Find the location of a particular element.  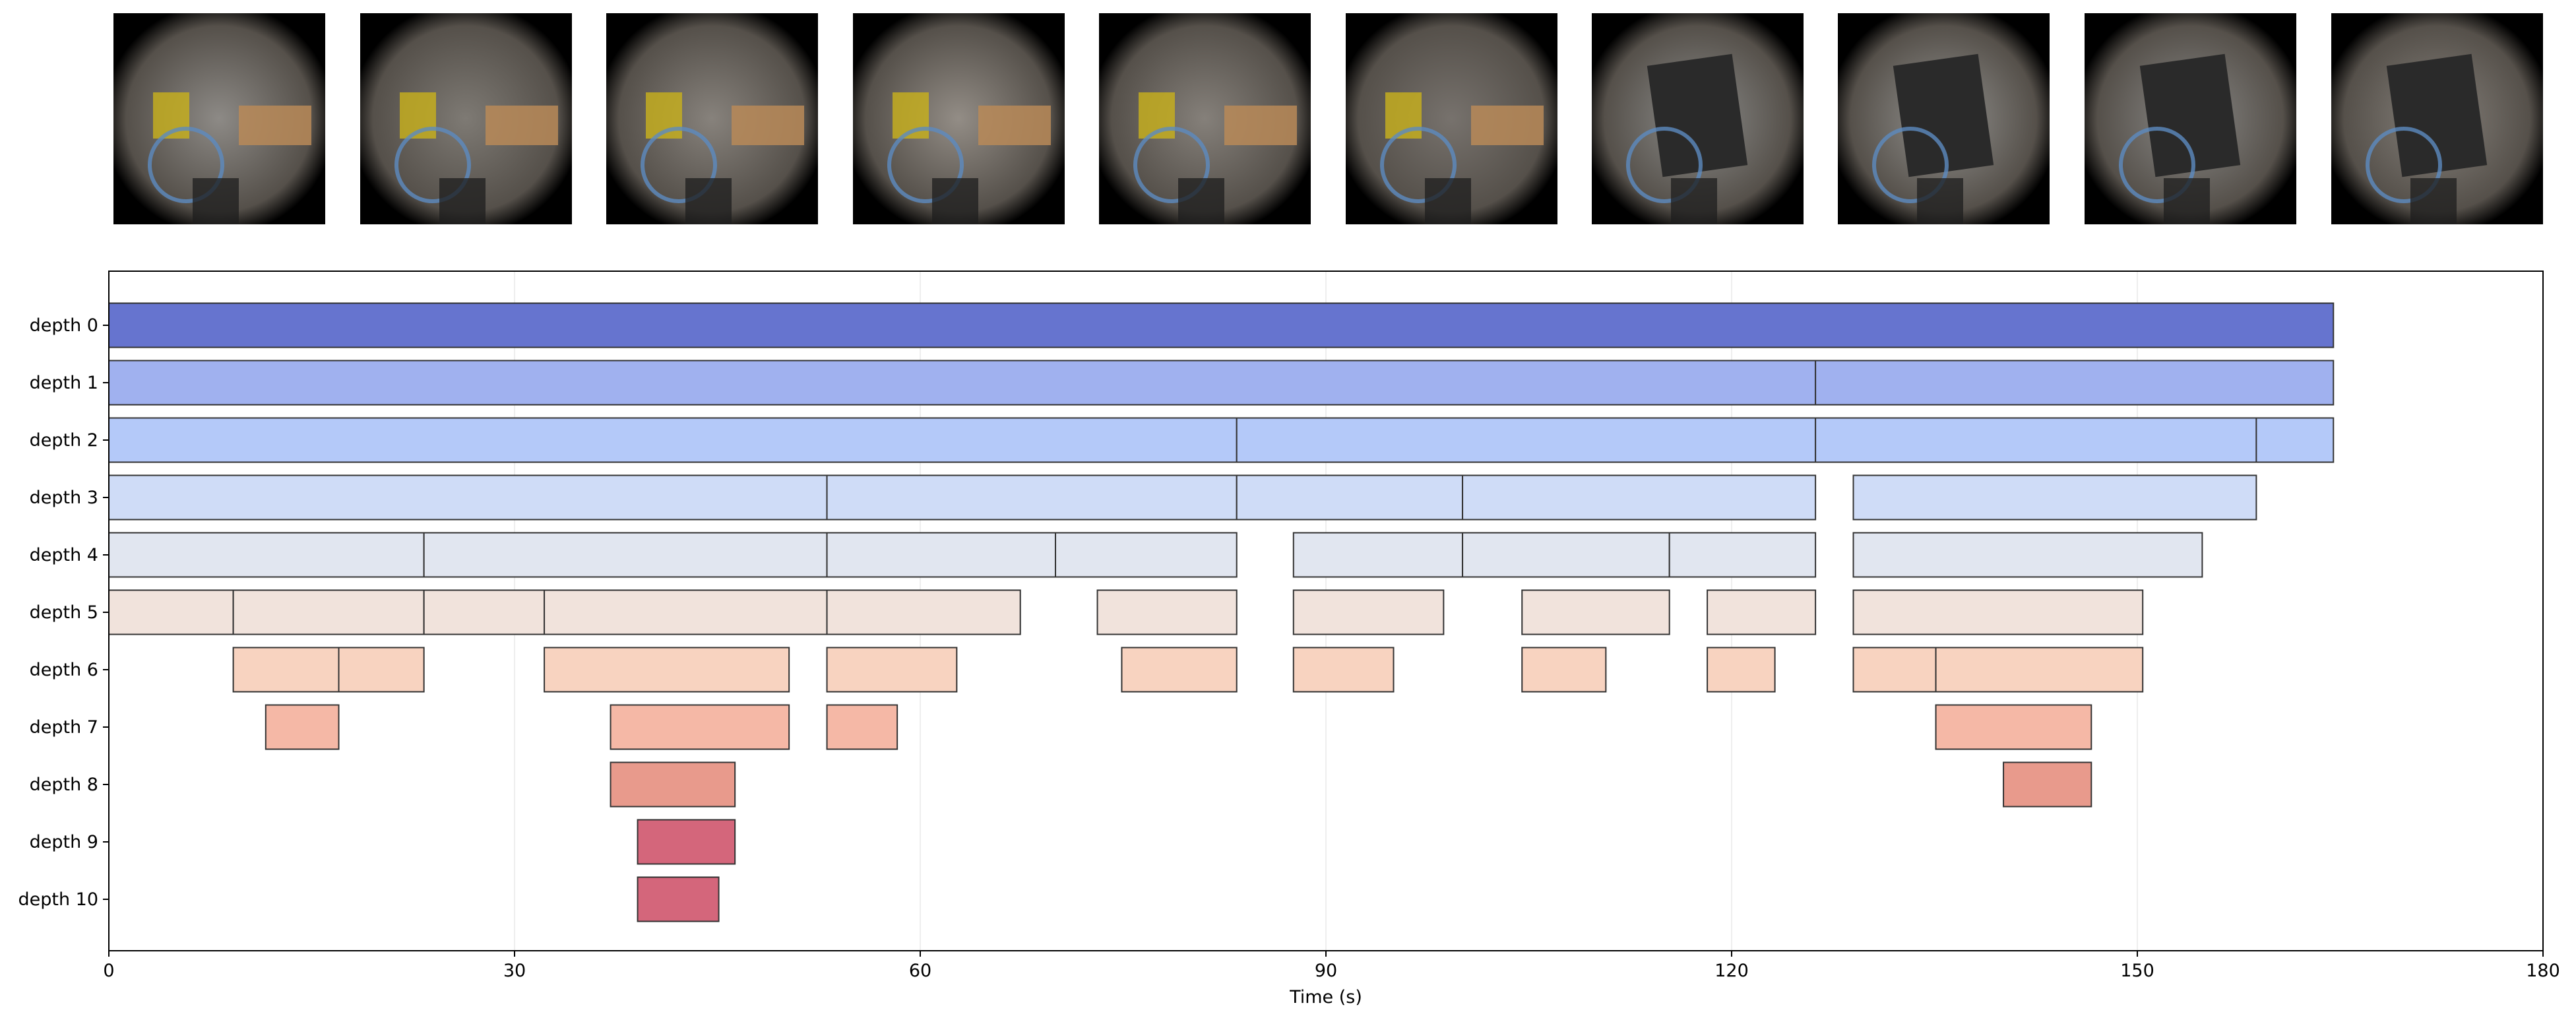

x-tick-label: 60 is located at coordinates (920, 971).